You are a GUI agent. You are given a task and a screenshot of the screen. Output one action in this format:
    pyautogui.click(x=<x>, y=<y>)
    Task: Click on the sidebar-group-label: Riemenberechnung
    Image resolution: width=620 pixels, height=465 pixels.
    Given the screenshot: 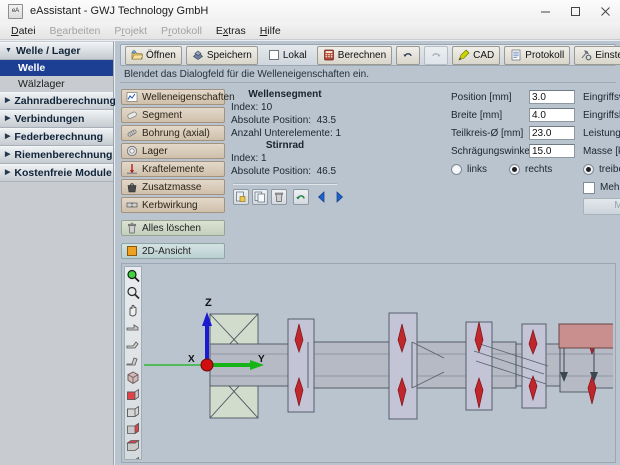 What is the action you would take?
    pyautogui.click(x=63, y=155)
    